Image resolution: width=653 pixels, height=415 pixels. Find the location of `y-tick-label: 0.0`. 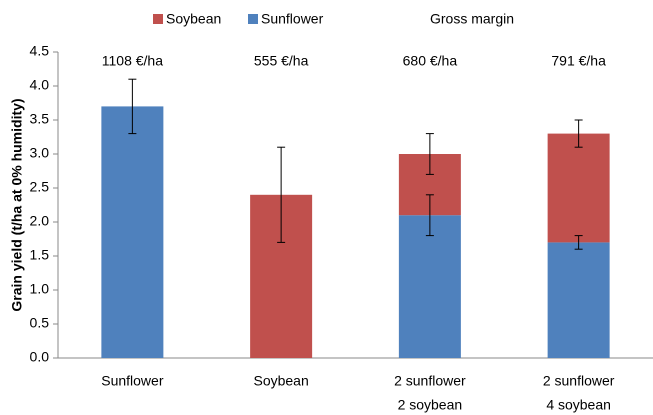

y-tick-label: 0.0 is located at coordinates (40, 357).